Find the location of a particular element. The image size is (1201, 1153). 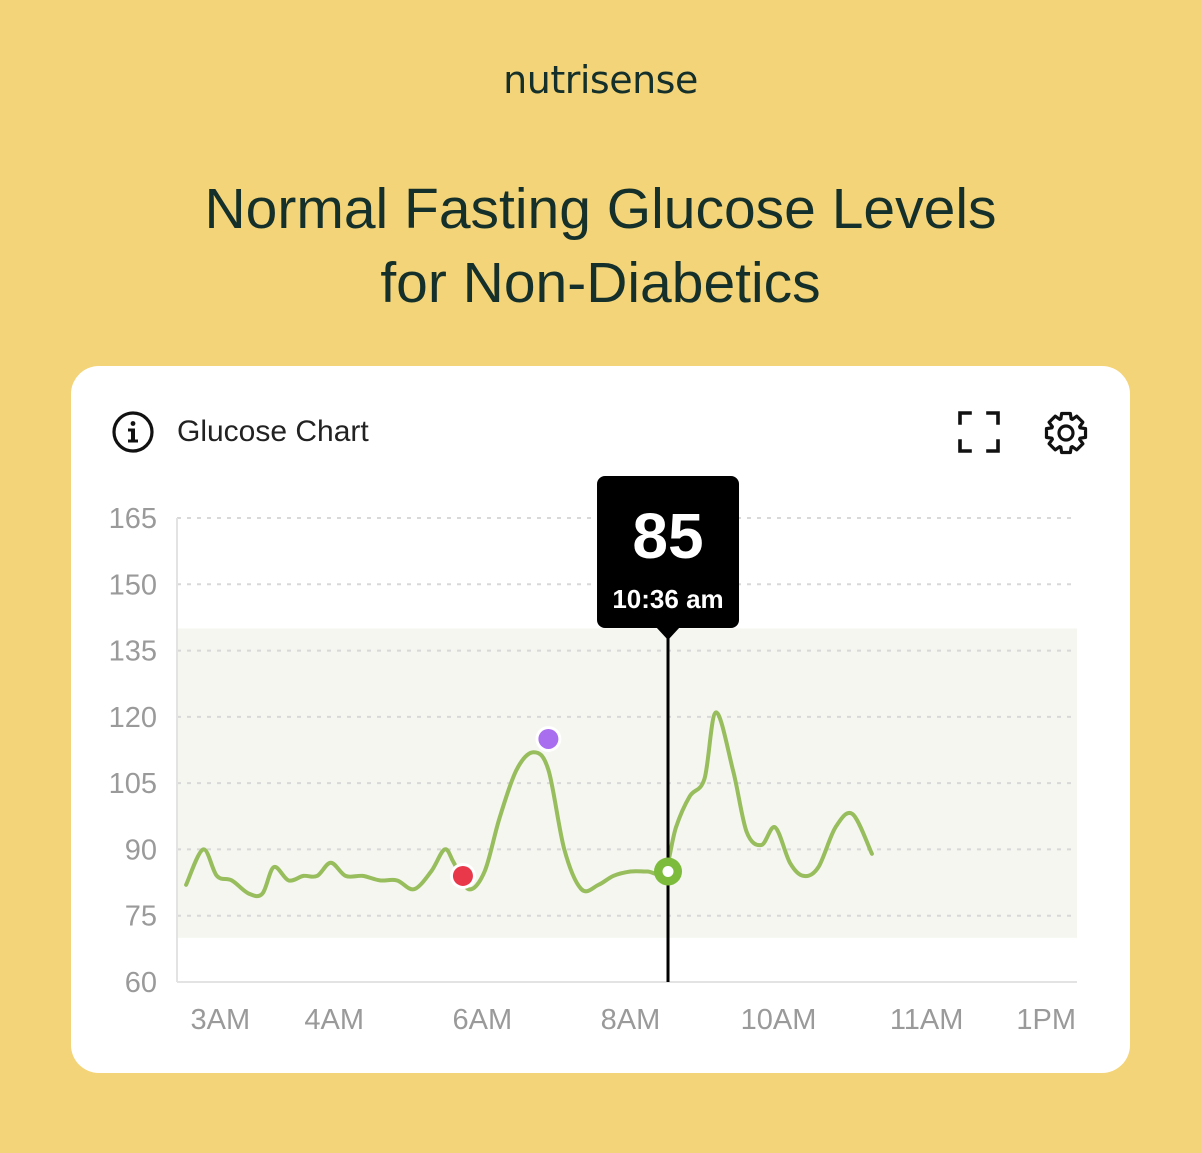

x-tick-label: 4AM is located at coordinates (334, 1020).